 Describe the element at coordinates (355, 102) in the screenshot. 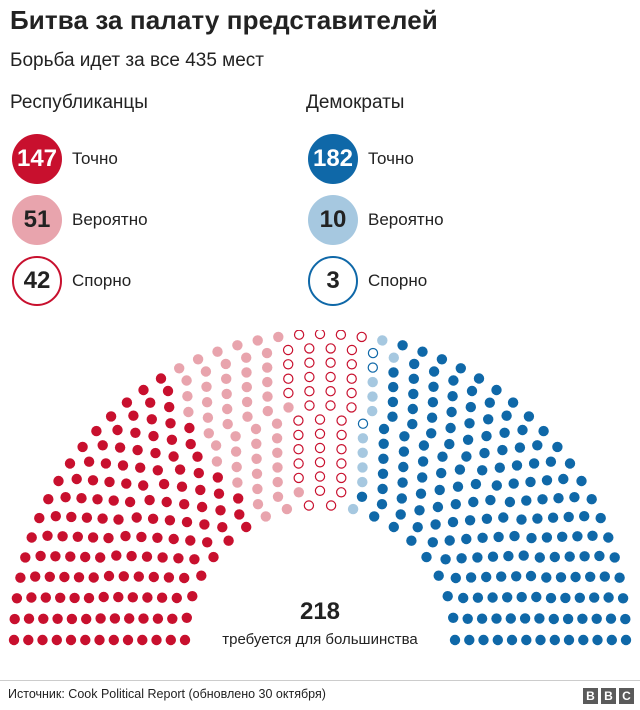

I see `democrats-title: Демократы` at that location.